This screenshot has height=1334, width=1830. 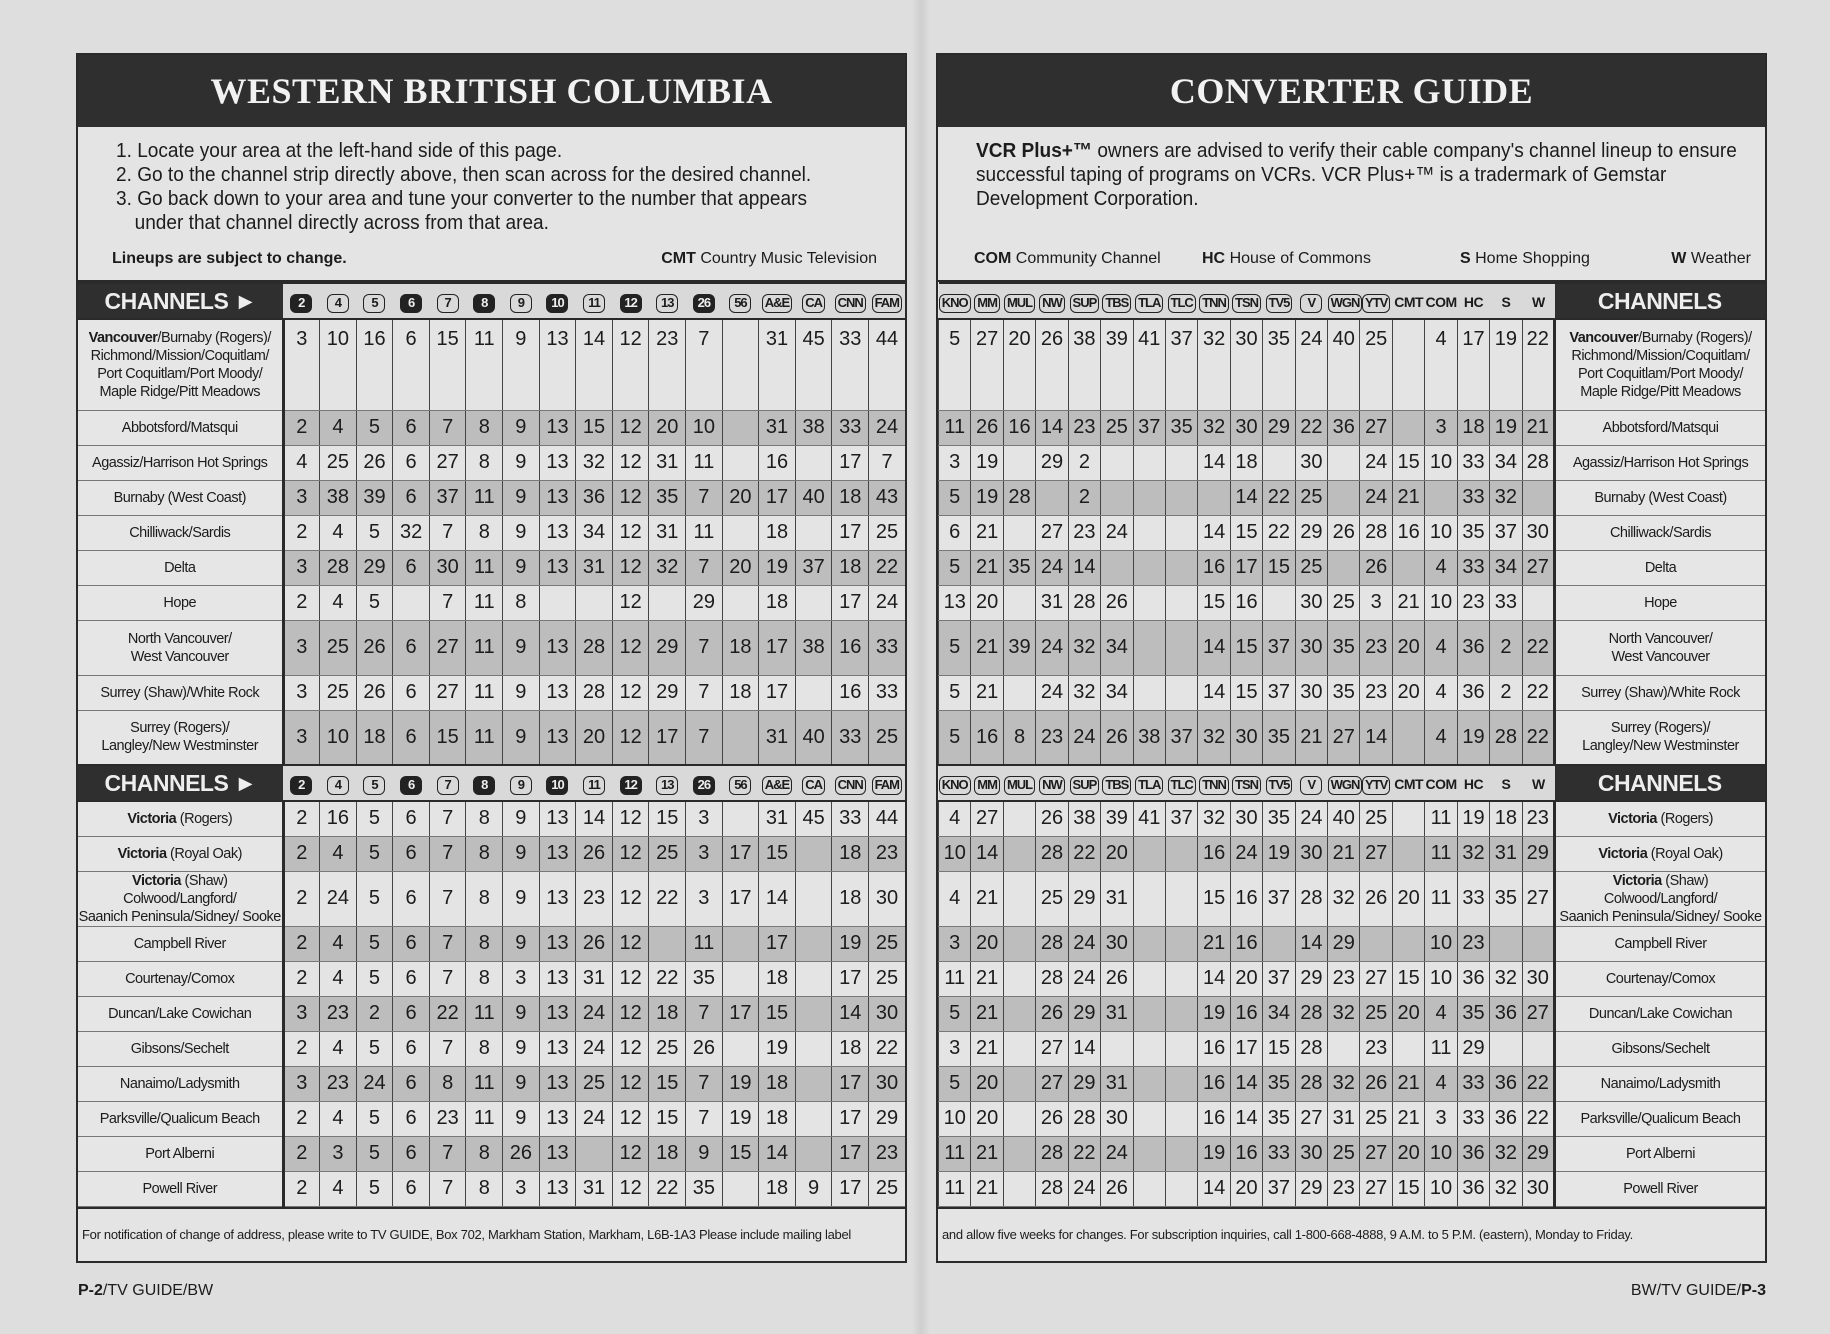 I want to click on channel-number: 19, so click(x=1506, y=428).